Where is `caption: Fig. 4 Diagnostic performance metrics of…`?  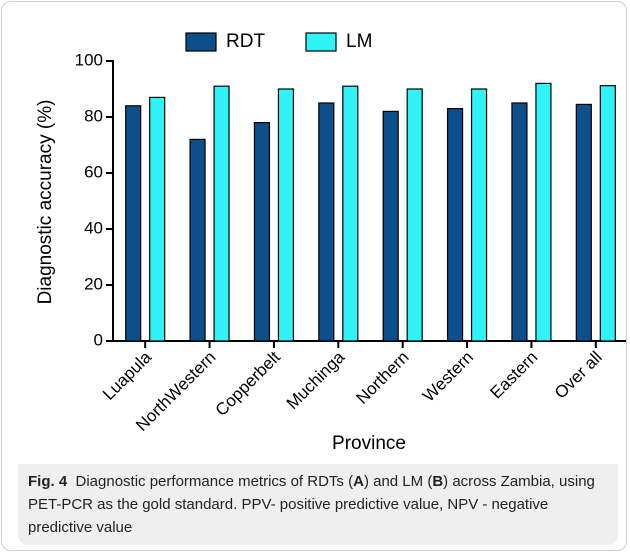
caption: Fig. 4 Diagnostic performance metrics of… is located at coordinates (318, 504).